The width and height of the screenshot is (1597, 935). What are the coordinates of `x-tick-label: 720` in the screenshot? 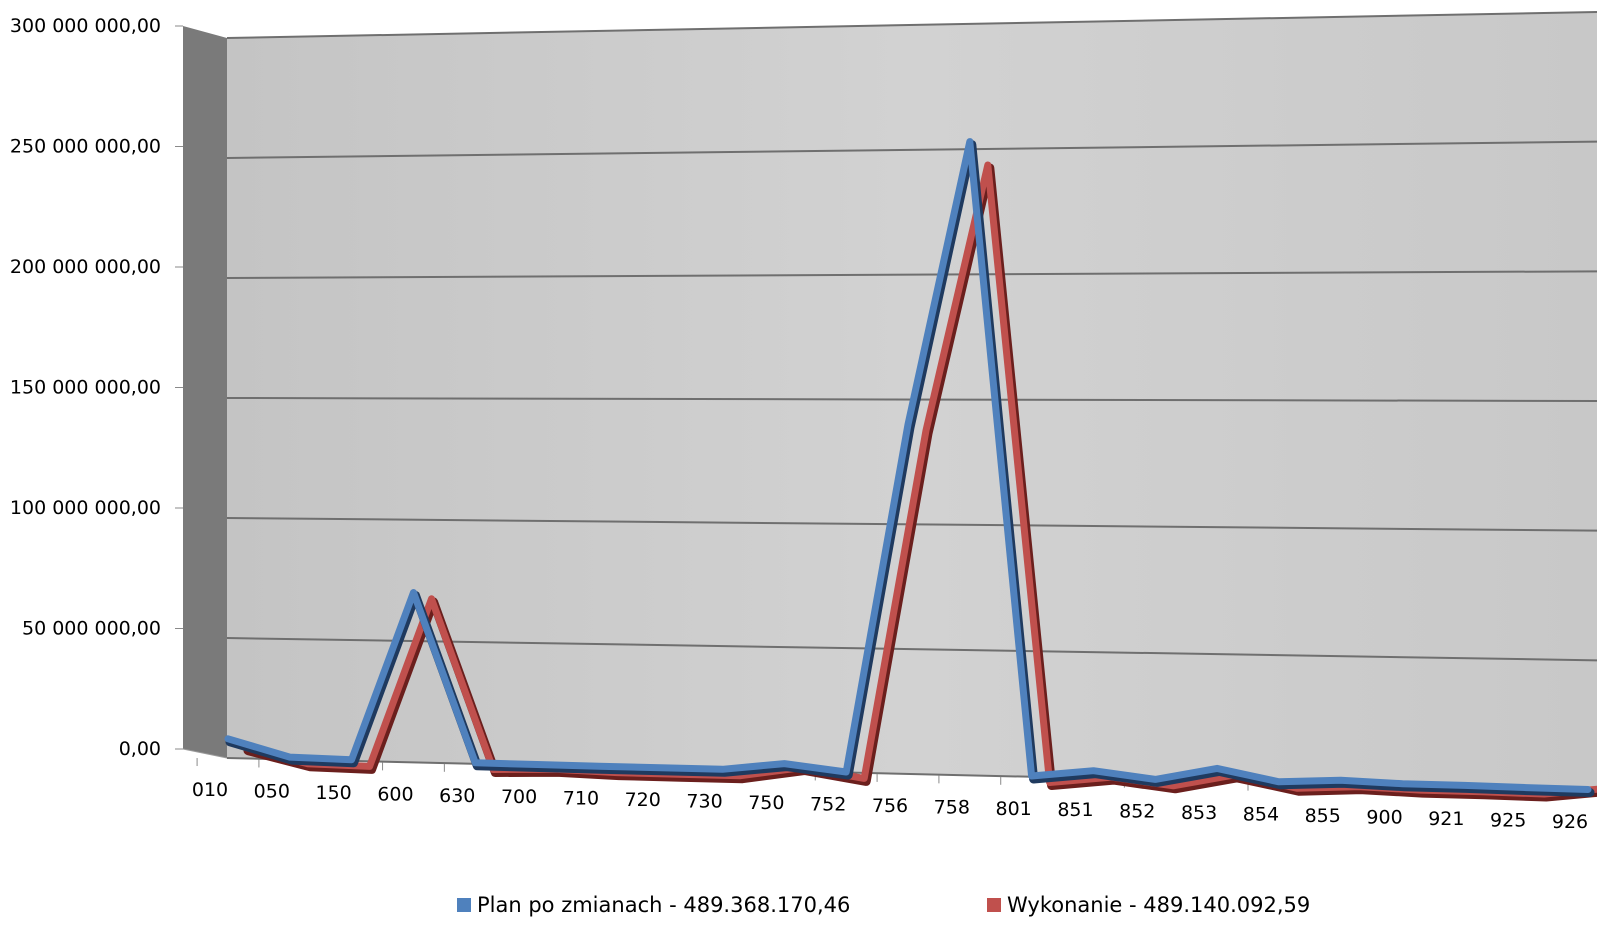 It's located at (643, 800).